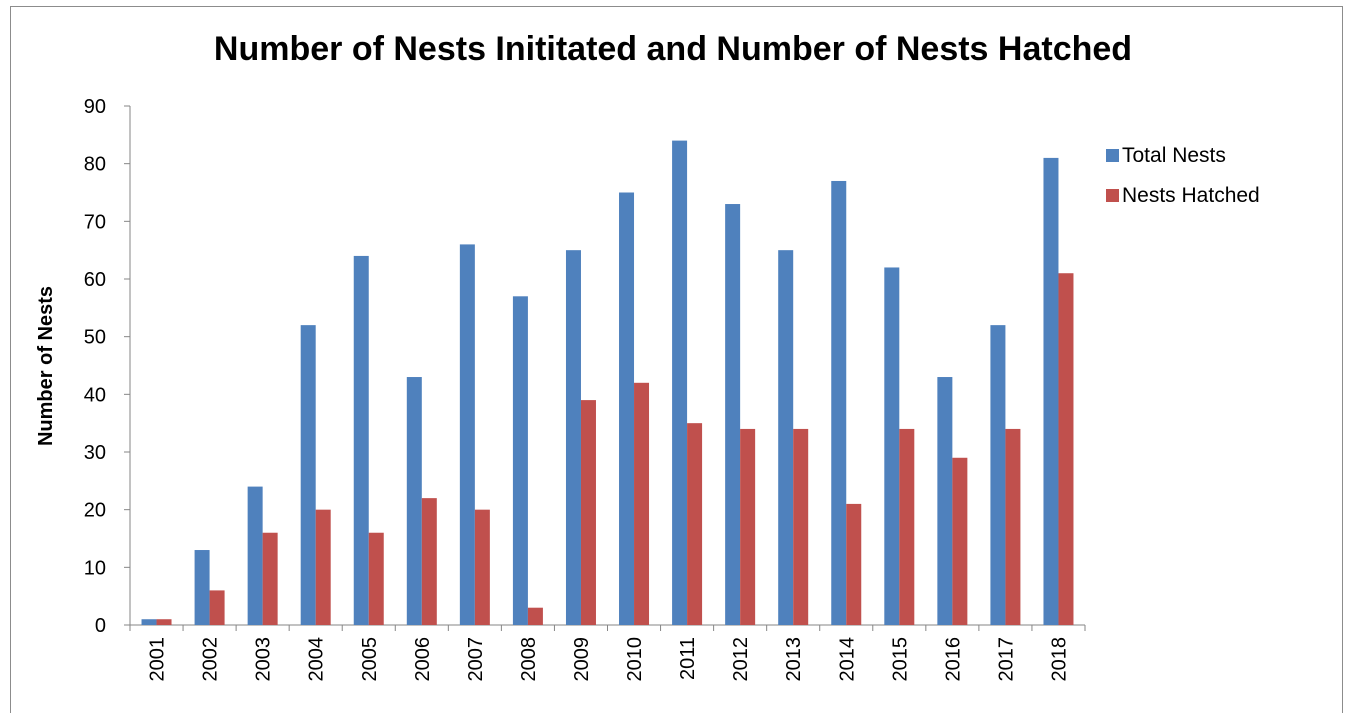 The height and width of the screenshot is (715, 1346). I want to click on x-tick-label: 2016, so click(953, 659).